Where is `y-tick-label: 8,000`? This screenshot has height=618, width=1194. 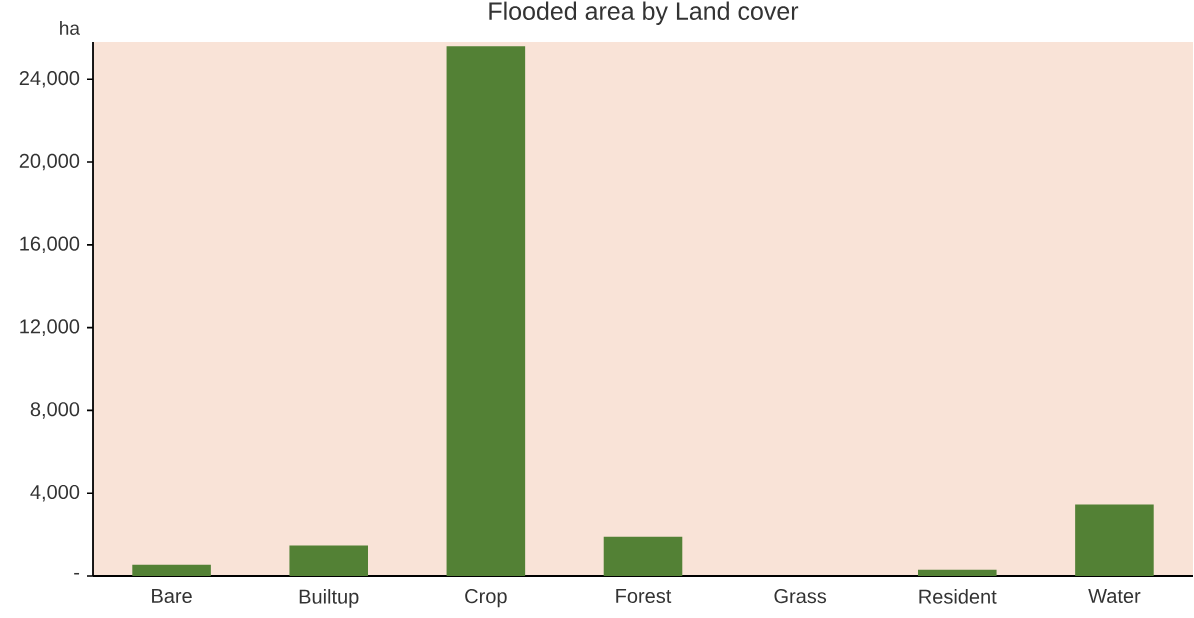 y-tick-label: 8,000 is located at coordinates (55, 410).